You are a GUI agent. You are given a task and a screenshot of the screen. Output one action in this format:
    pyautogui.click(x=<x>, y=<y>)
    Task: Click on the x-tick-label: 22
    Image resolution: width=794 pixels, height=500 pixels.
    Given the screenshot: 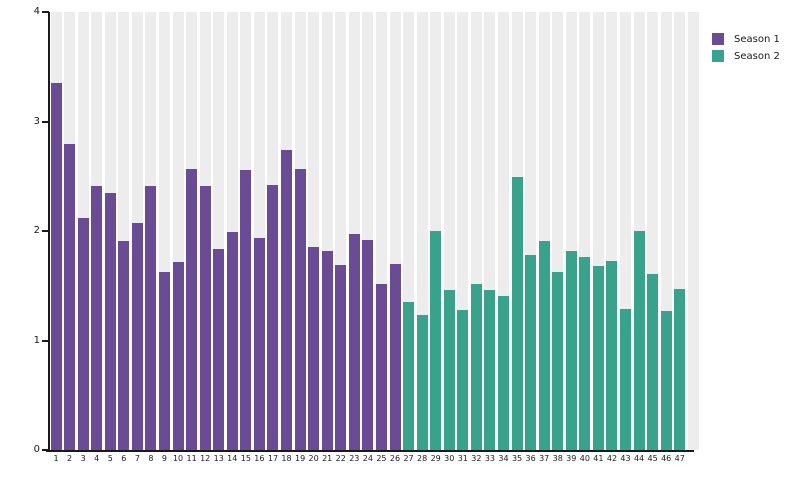 What is the action you would take?
    pyautogui.click(x=340, y=458)
    